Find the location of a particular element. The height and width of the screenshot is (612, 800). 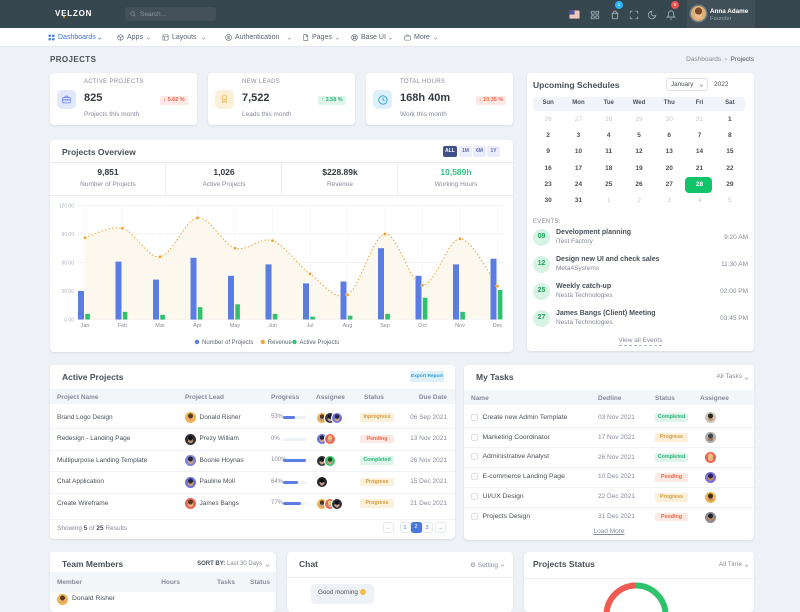

svg-text: 60.00 is located at coordinates (67, 264).